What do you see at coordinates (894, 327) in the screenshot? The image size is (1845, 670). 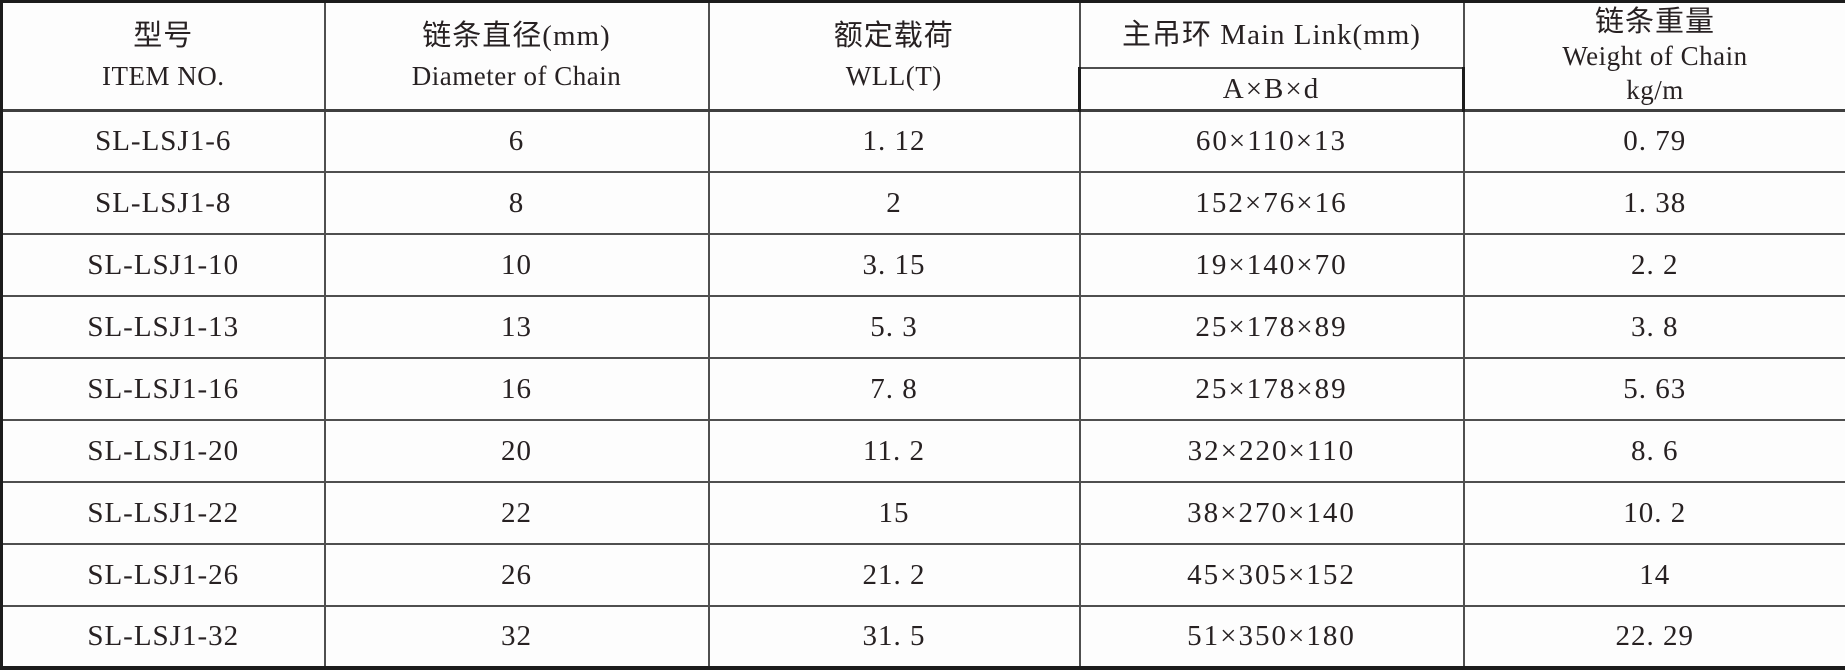 I see `cell-wll: 5. 3` at bounding box center [894, 327].